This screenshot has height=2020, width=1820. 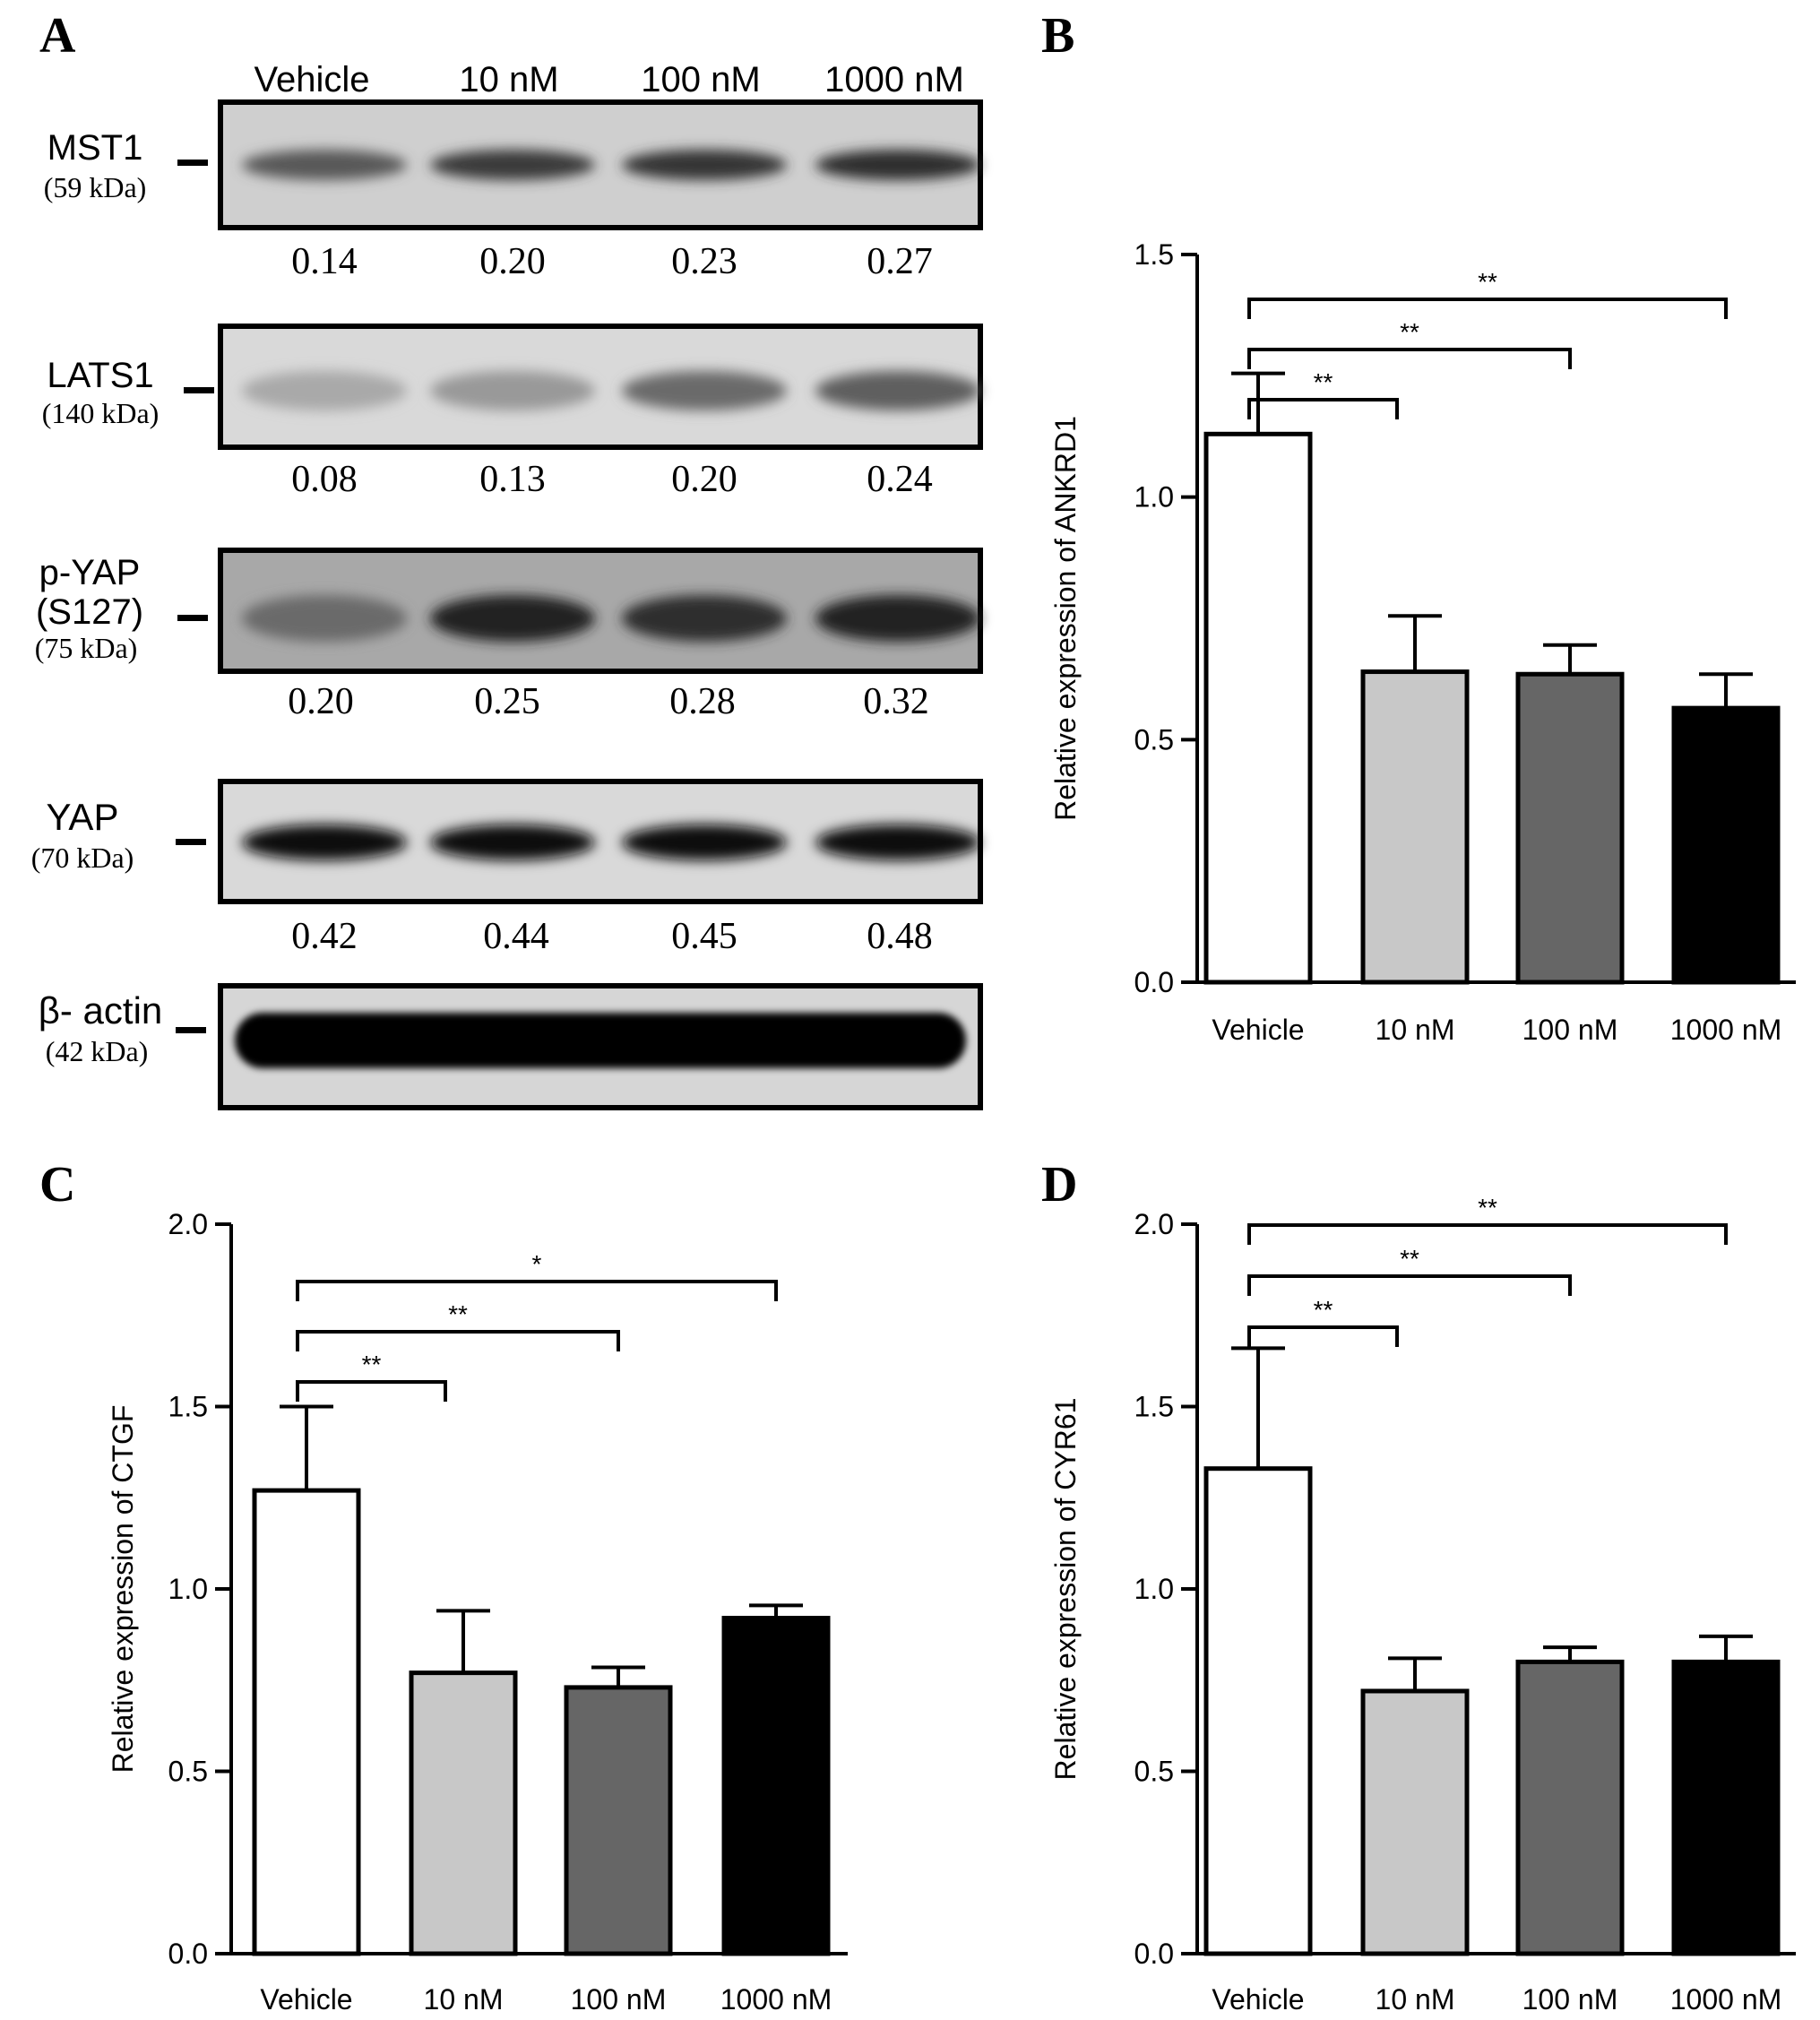 I want to click on panel-letter-c: C, so click(x=57, y=1185).